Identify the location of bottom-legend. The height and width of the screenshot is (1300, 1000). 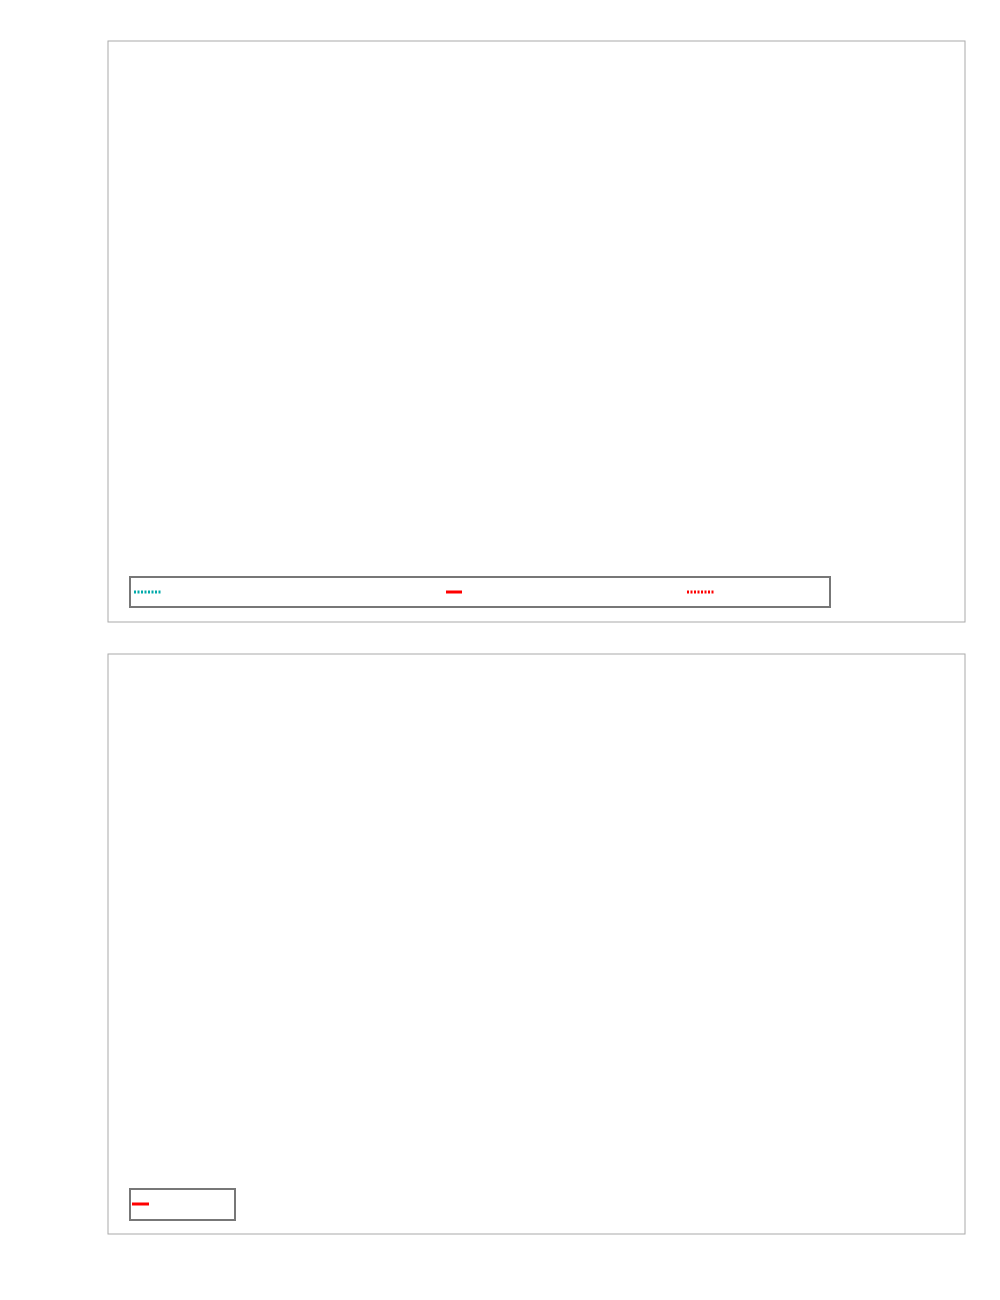
(182, 1204).